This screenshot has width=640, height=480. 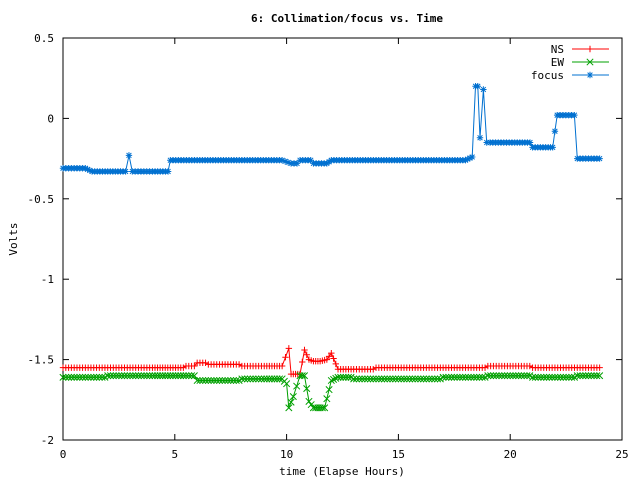 What do you see at coordinates (174, 454) in the screenshot?
I see `x-tick-label: 5` at bounding box center [174, 454].